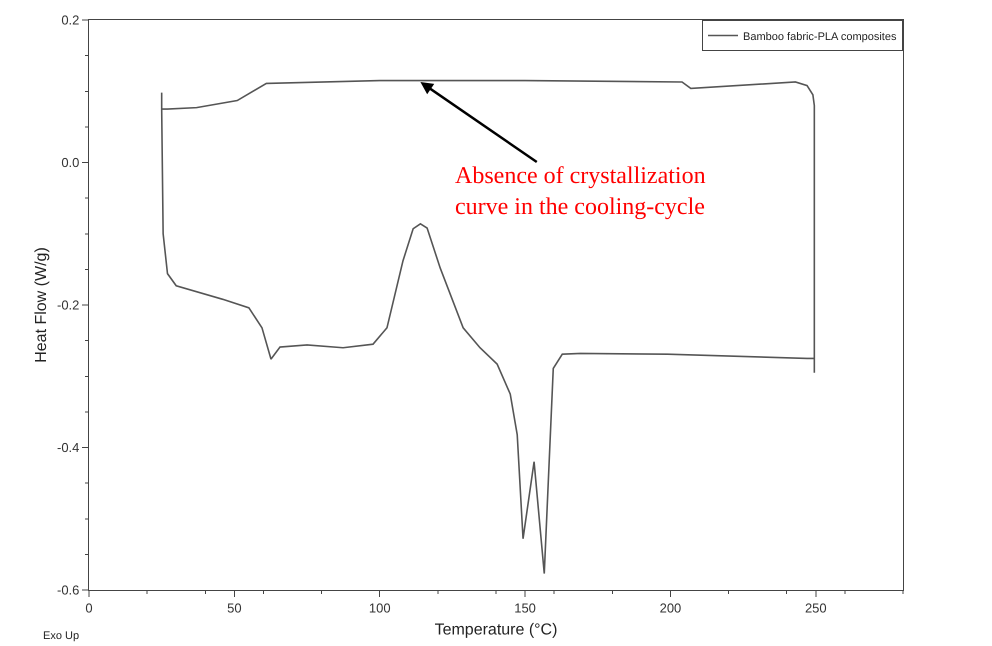 The width and height of the screenshot is (992, 646). Describe the element at coordinates (234, 608) in the screenshot. I see `x-tick-label: 50` at that location.